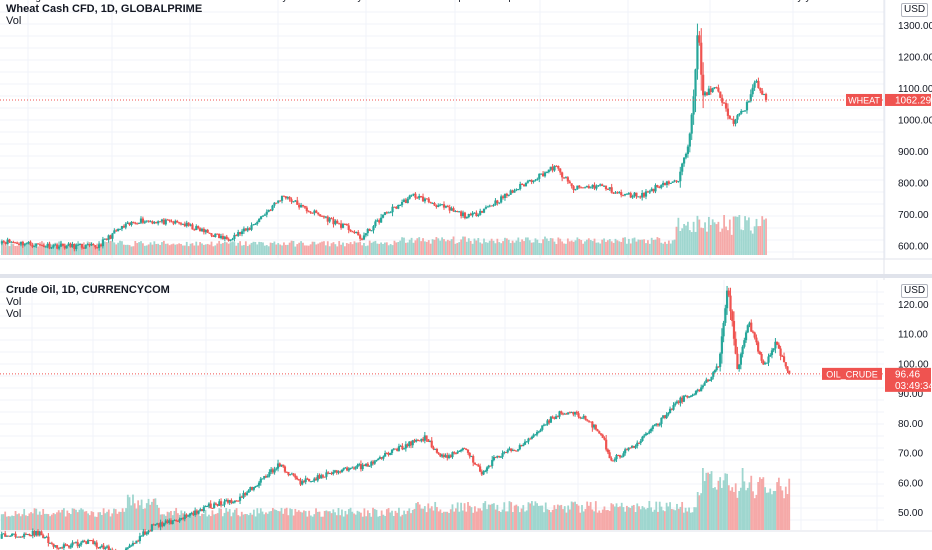  What do you see at coordinates (466, 276) in the screenshot?
I see `pane-divider` at bounding box center [466, 276].